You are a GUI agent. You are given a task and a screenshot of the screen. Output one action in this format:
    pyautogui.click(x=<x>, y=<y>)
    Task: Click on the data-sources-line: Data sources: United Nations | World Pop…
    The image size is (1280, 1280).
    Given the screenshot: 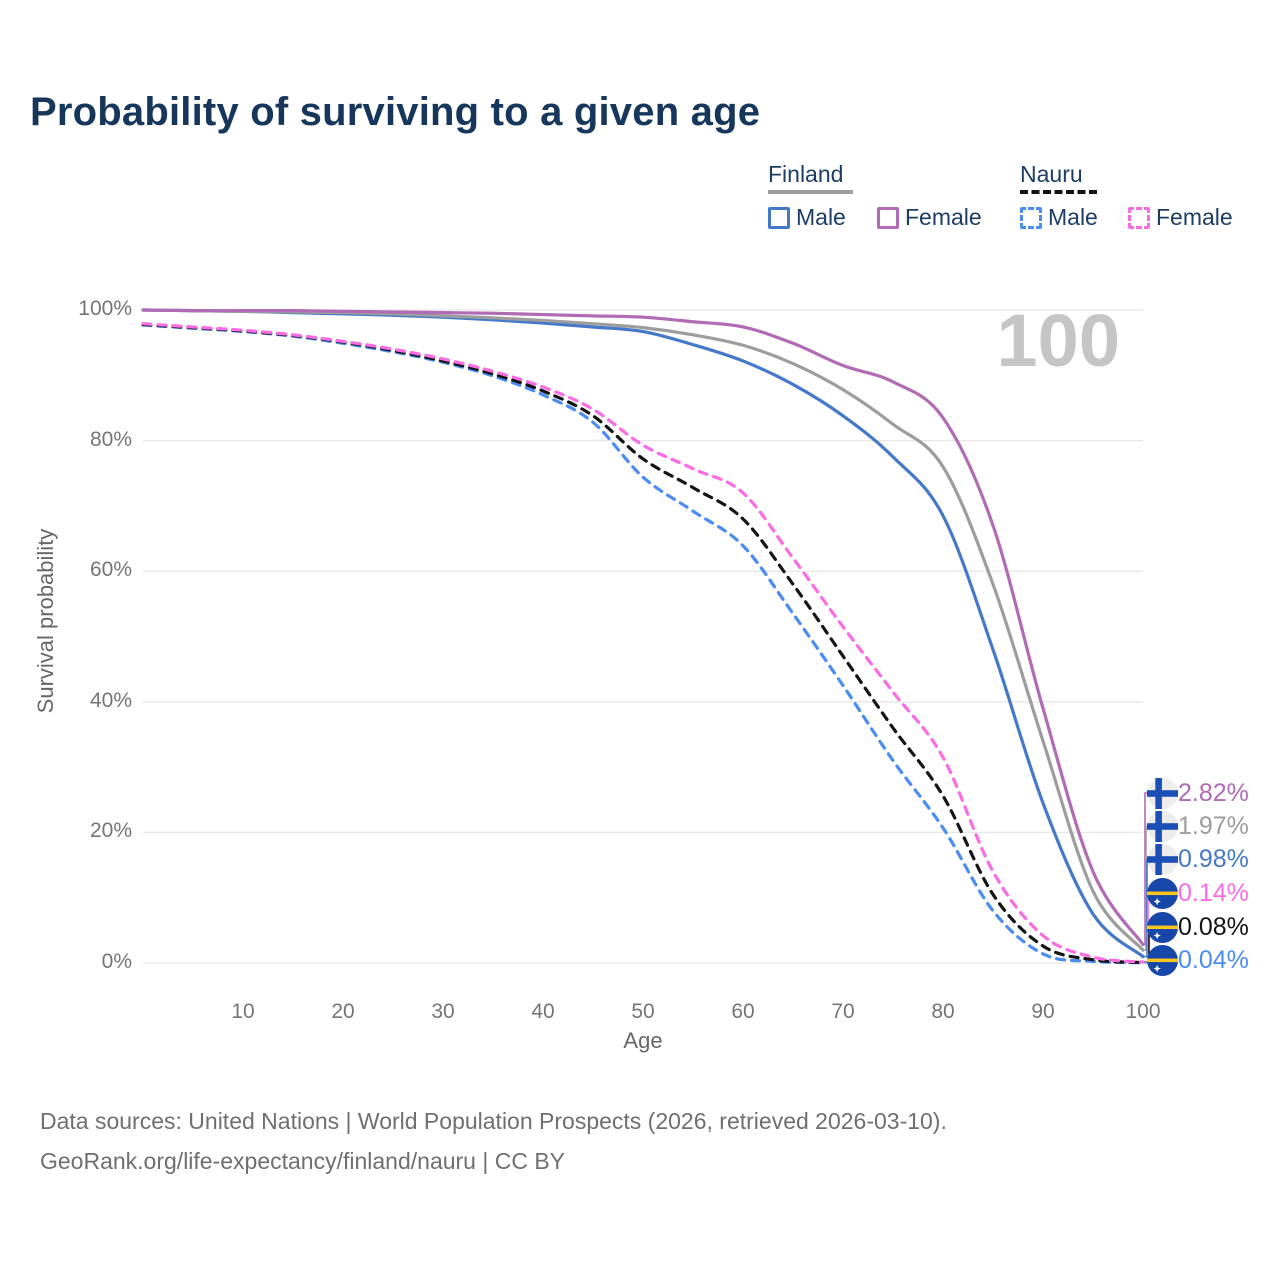 What is the action you would take?
    pyautogui.click(x=493, y=1121)
    